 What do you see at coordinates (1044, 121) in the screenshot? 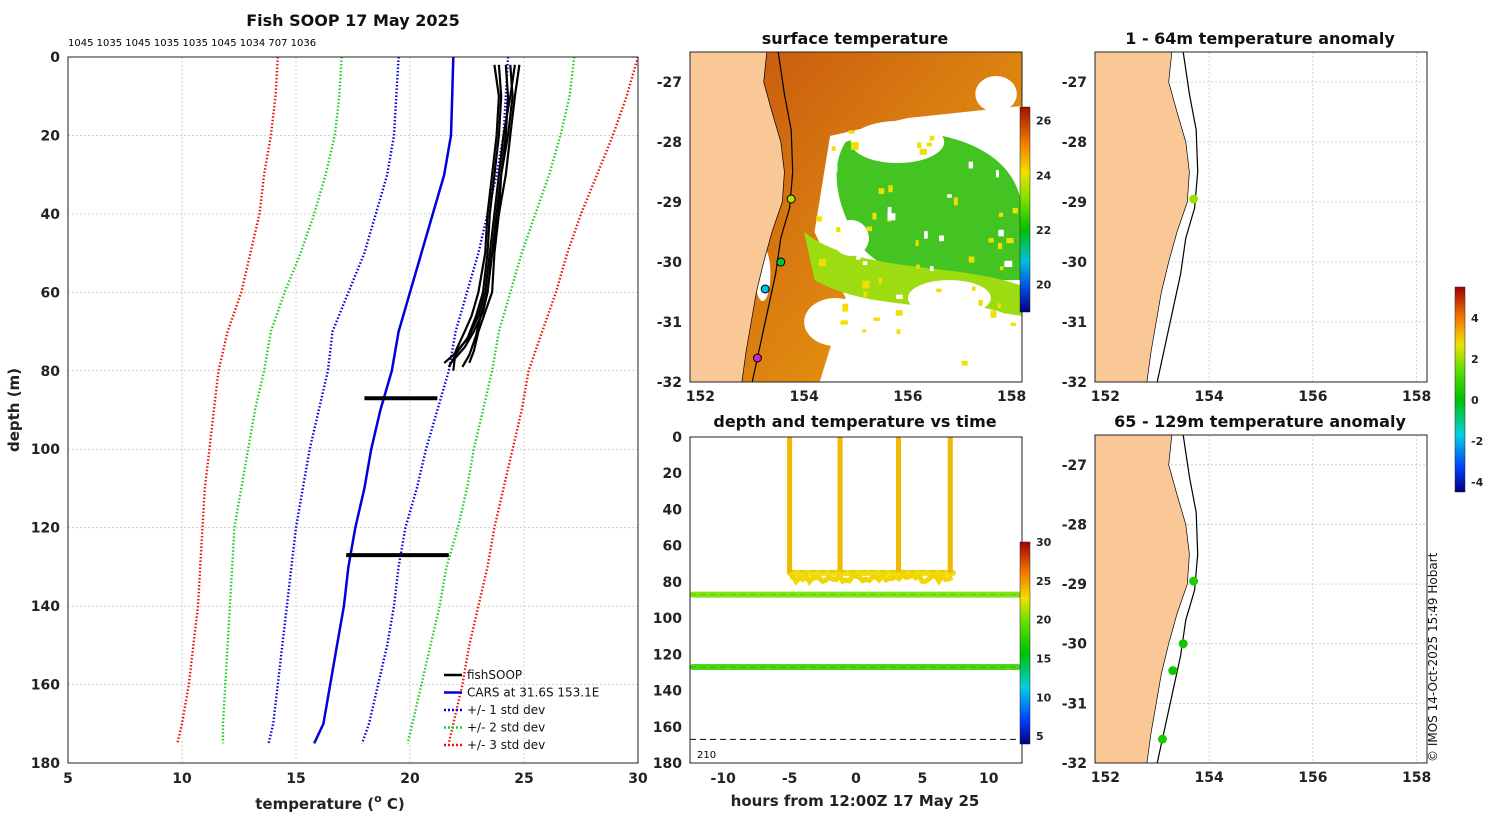
I see `colorbar-tick-label: 26` at bounding box center [1044, 121].